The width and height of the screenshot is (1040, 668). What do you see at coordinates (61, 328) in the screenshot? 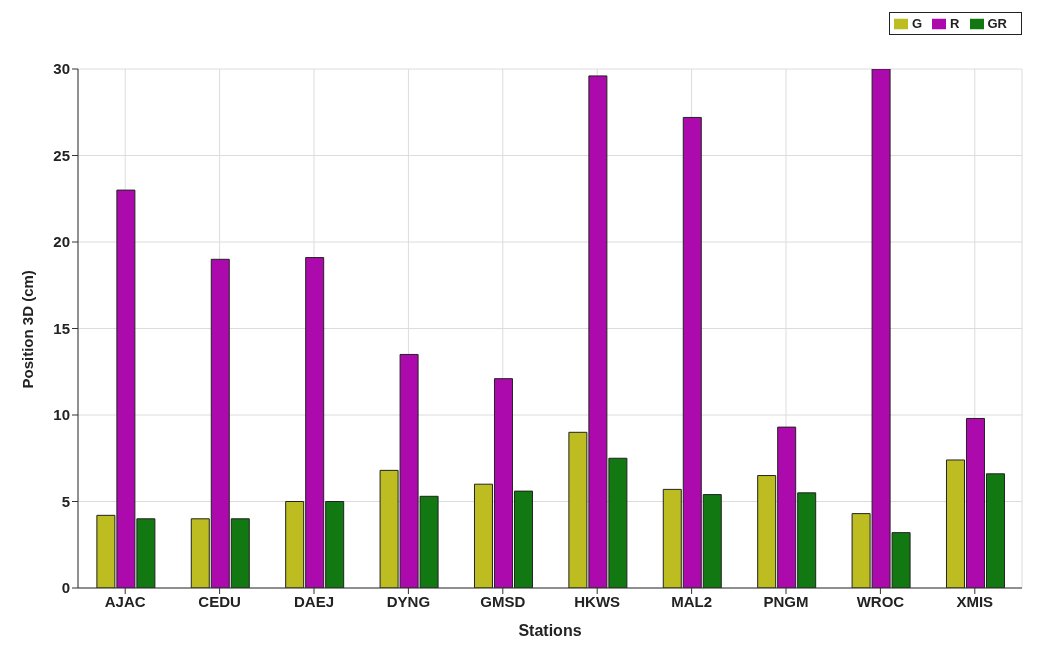
I see `y-tick-label: 15` at bounding box center [61, 328].